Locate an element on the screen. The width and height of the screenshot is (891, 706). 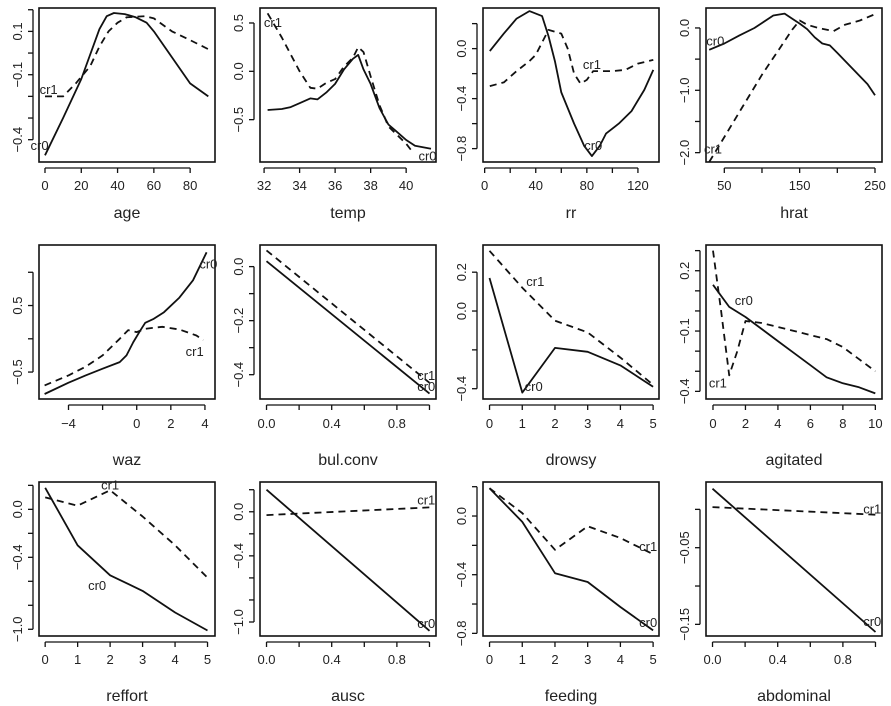
x-tick-label: 6 is located at coordinates (810, 423).